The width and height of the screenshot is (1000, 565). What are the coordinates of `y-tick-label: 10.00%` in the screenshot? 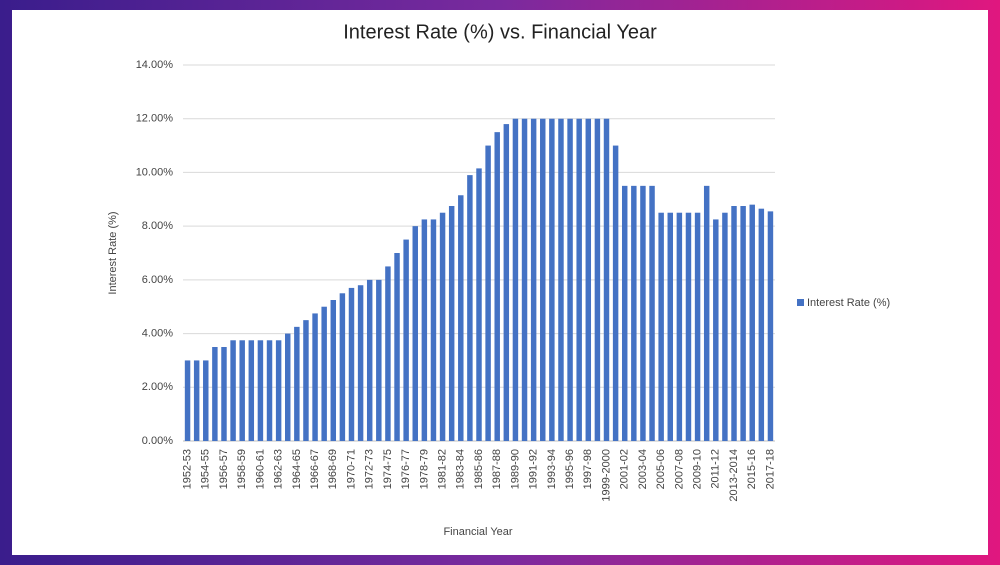 It's located at (155, 172).